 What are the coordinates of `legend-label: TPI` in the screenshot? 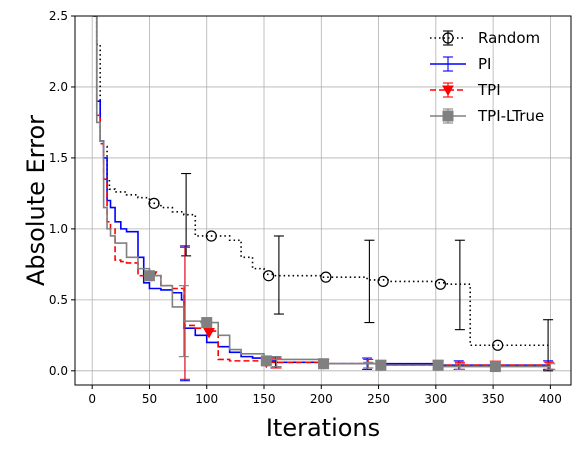 It's located at (489, 90).